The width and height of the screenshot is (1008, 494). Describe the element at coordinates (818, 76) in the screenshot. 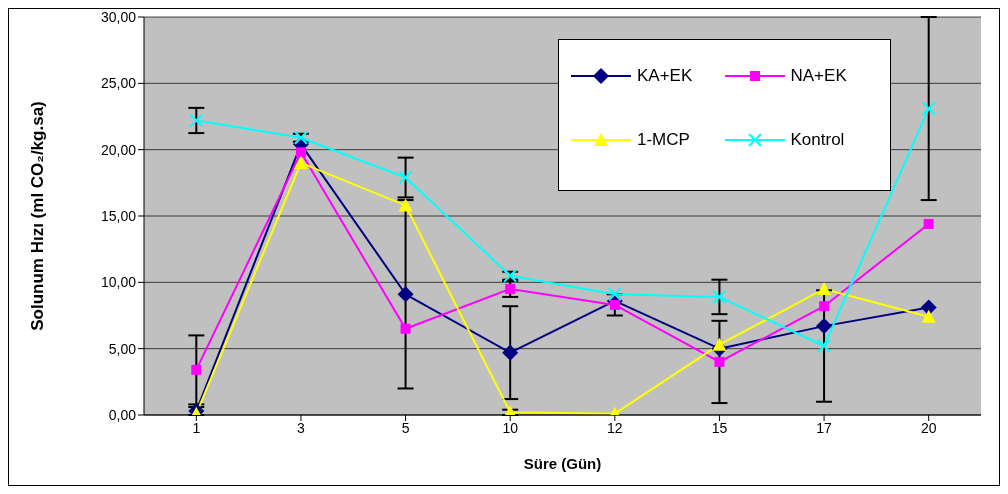

I see `legend-label: NA+EK` at that location.